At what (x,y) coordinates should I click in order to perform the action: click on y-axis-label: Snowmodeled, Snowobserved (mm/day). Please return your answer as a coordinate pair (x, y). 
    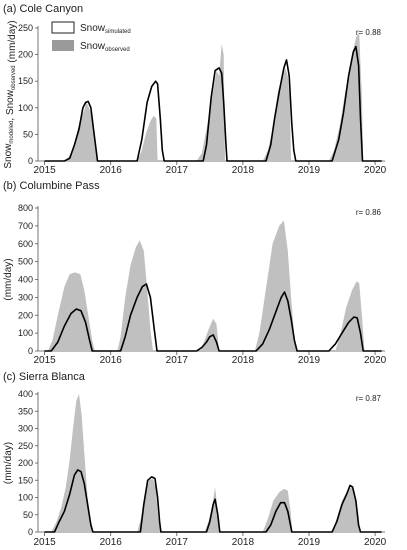
    Looking at the image, I should click on (10, 94).